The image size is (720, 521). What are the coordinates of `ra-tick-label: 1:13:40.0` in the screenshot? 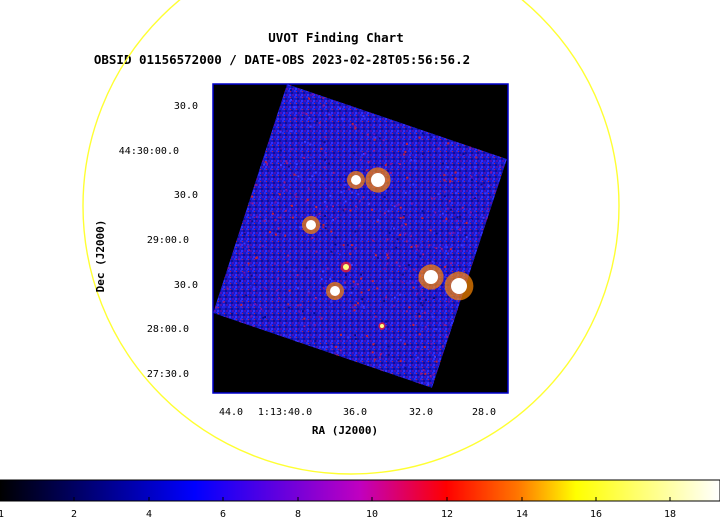 It's located at (285, 412).